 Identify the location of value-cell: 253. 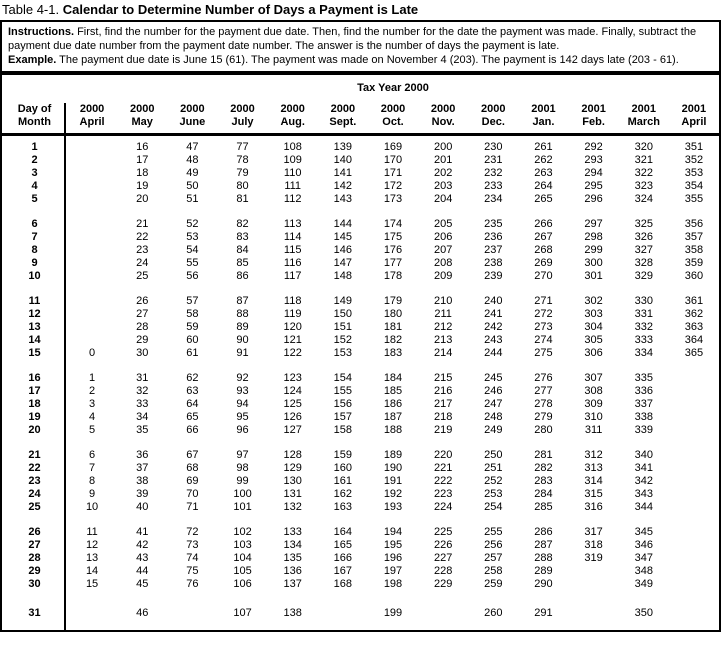
(493, 494).